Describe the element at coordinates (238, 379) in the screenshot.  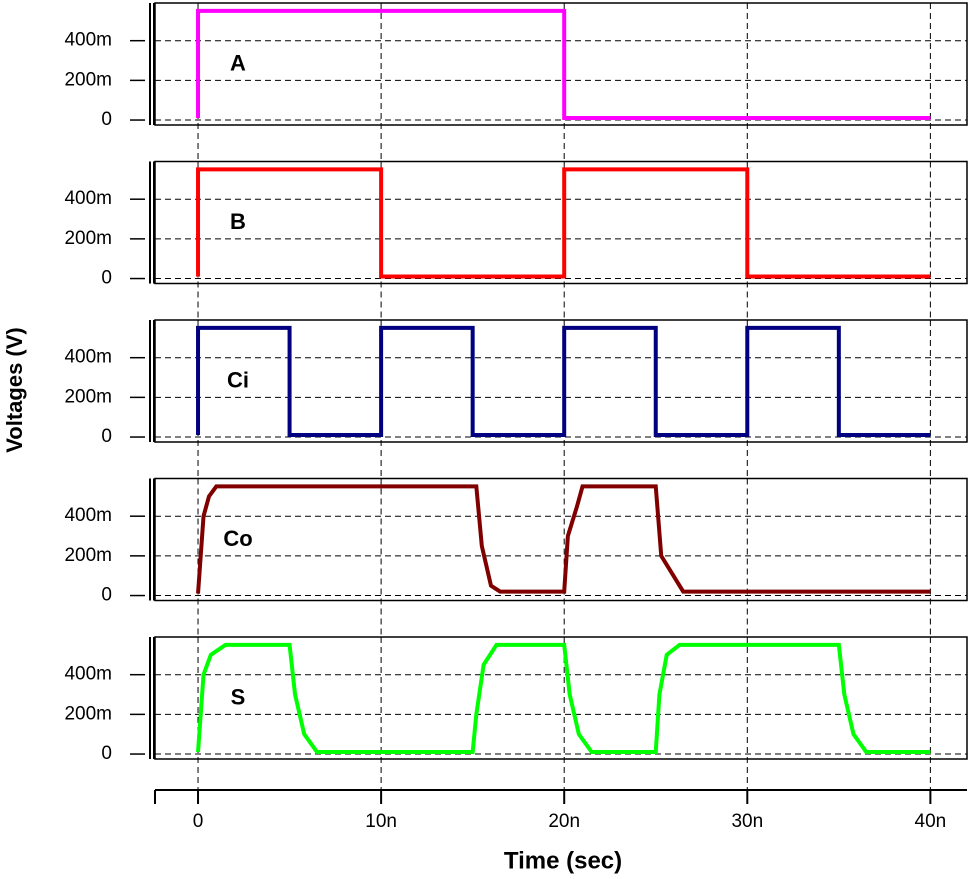
I see `signal-label: Ci` at that location.